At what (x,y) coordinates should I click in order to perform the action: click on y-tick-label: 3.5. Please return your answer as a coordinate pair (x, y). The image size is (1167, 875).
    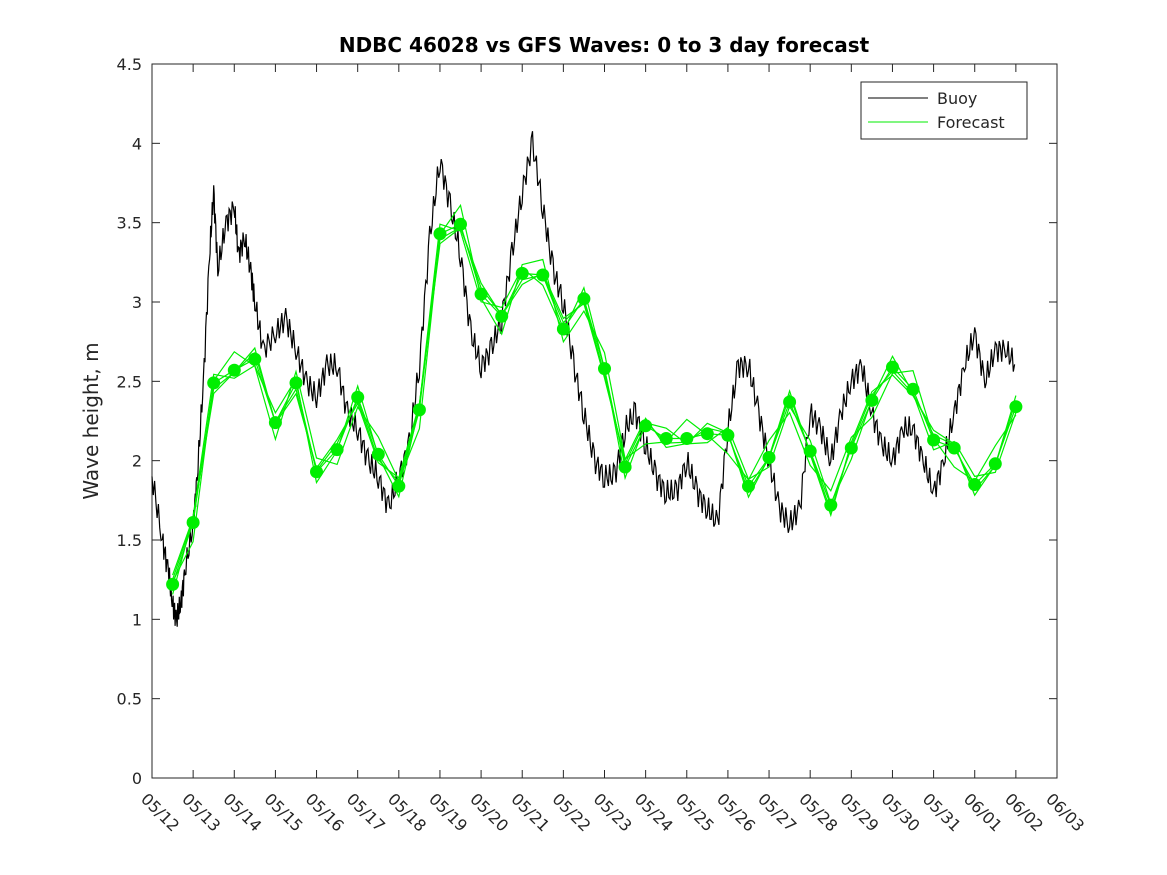
    Looking at the image, I should click on (129, 223).